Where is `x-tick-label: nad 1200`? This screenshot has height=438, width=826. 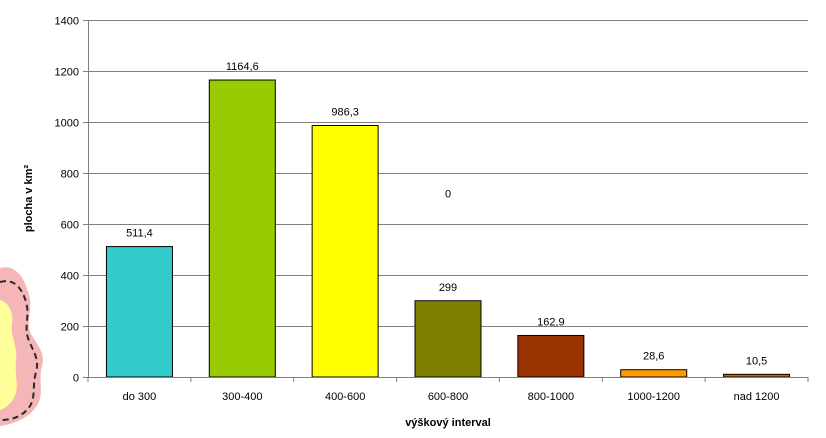 x-tick-label: nad 1200 is located at coordinates (757, 397).